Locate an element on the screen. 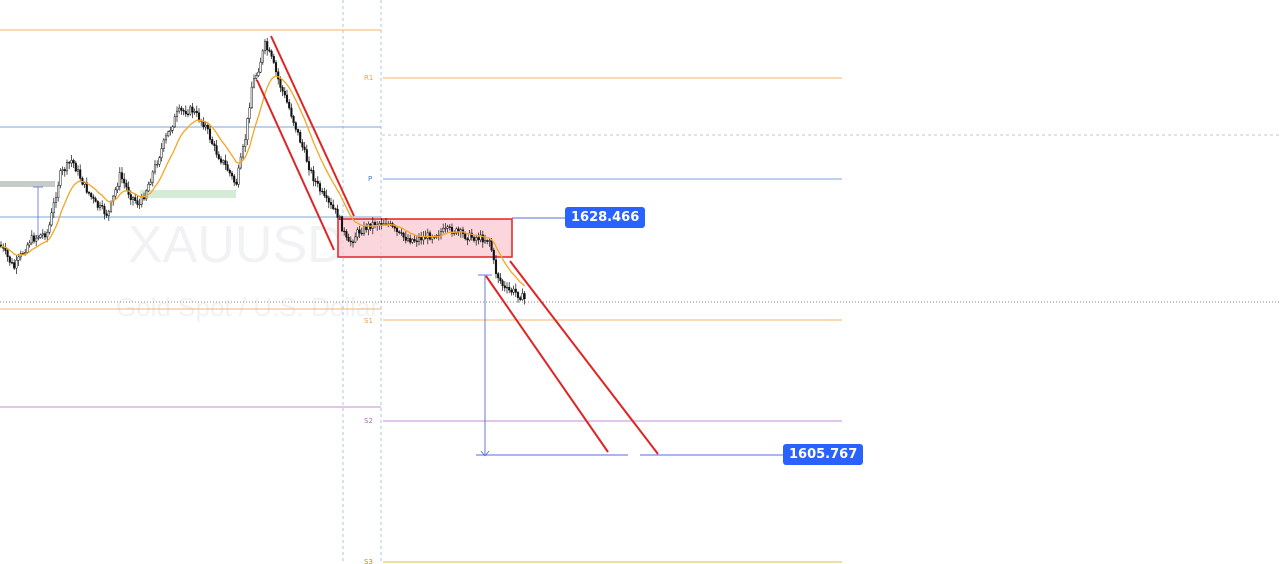  channel-line-upper is located at coordinates (312, 126).